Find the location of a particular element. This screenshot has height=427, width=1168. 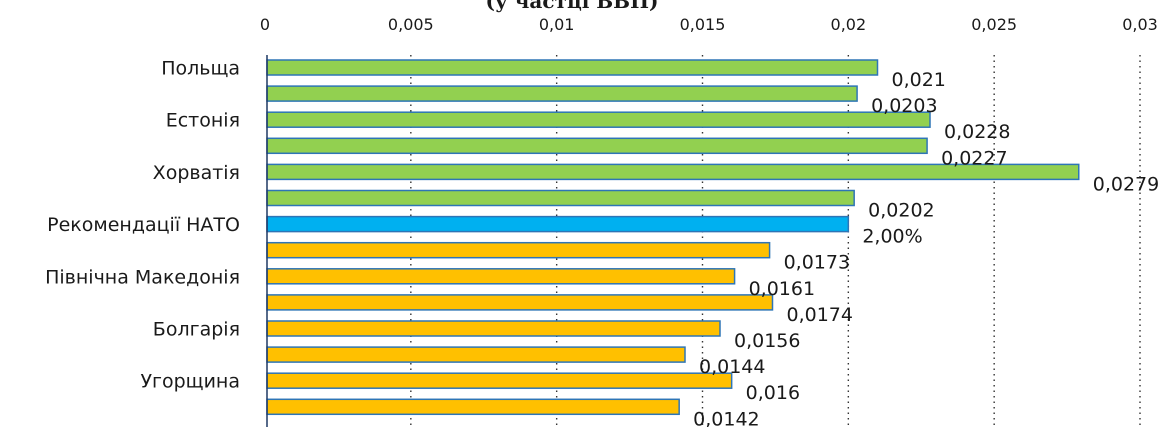

category-label: Рекомендації НАТО is located at coordinates (143, 225).